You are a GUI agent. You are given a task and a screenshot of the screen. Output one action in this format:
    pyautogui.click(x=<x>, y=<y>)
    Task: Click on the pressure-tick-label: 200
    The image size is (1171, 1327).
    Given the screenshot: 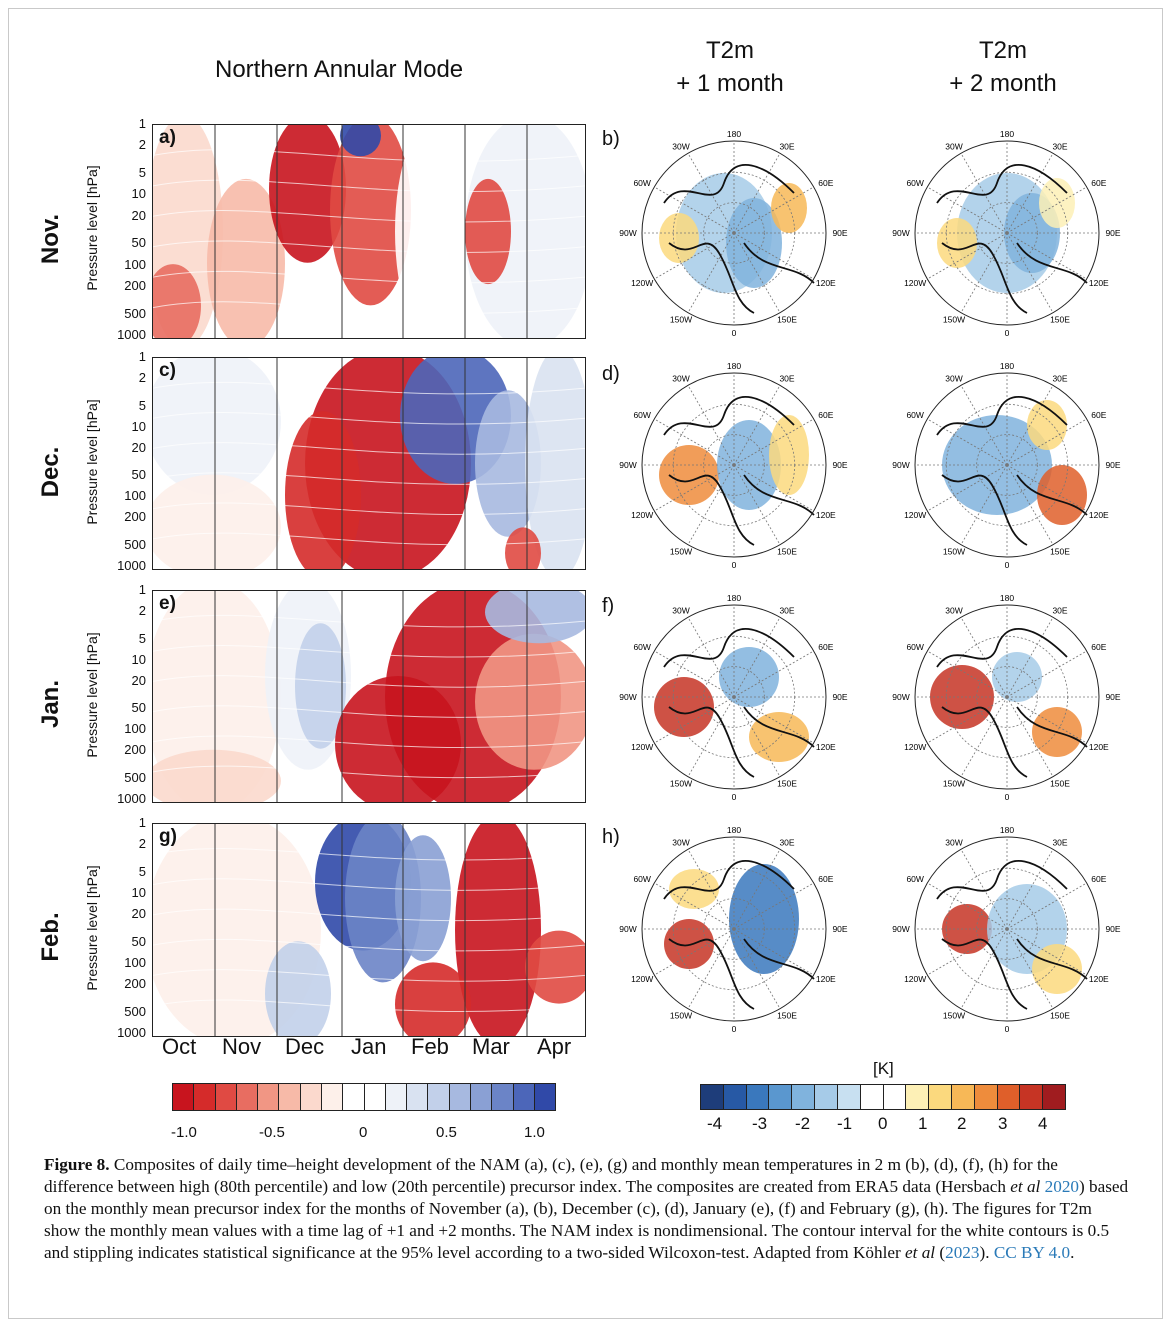 What is the action you would take?
    pyautogui.click(x=135, y=517)
    